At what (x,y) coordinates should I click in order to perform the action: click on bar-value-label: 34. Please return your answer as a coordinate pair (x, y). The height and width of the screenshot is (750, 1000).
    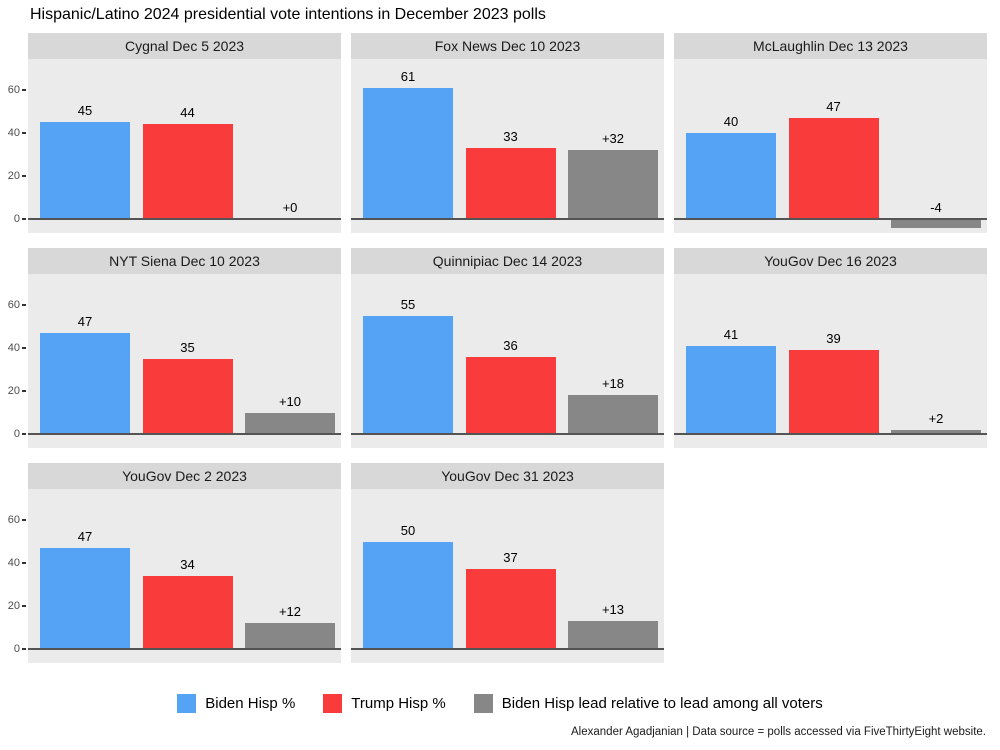
    Looking at the image, I should click on (187, 564).